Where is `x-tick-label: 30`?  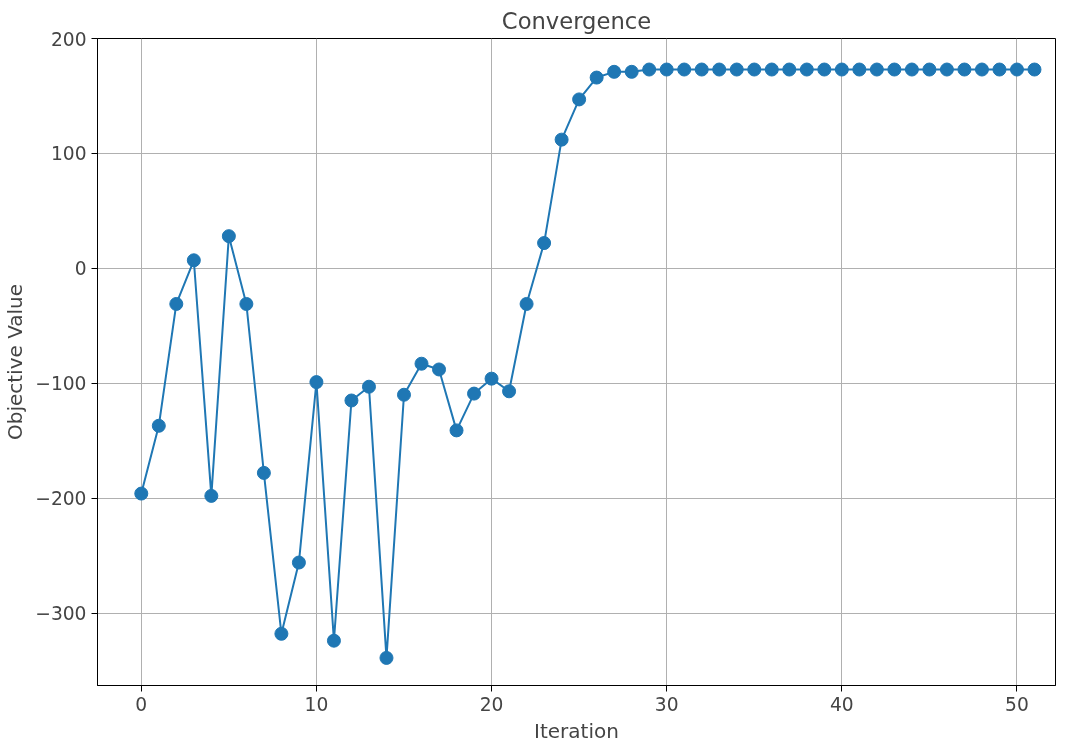
x-tick-label: 30 is located at coordinates (666, 704).